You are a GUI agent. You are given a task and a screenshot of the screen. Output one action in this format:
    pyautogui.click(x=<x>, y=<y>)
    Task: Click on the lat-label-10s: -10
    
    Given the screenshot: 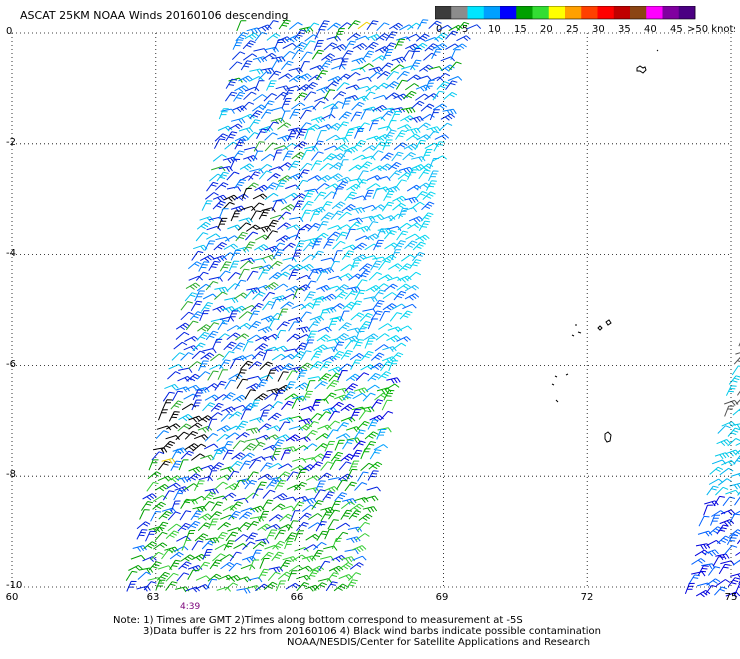 What is the action you would take?
    pyautogui.click(x=14, y=586)
    